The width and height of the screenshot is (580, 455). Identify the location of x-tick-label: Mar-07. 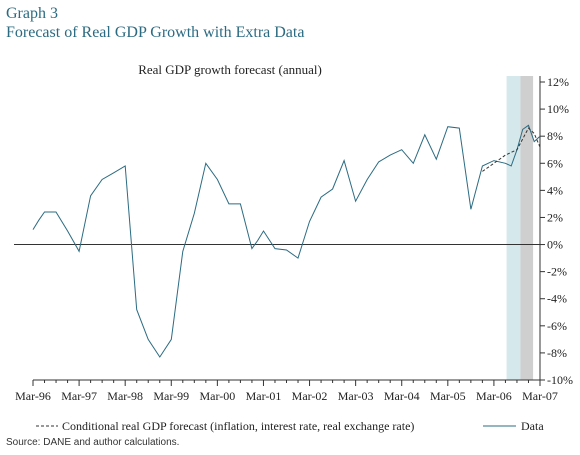
(540, 396).